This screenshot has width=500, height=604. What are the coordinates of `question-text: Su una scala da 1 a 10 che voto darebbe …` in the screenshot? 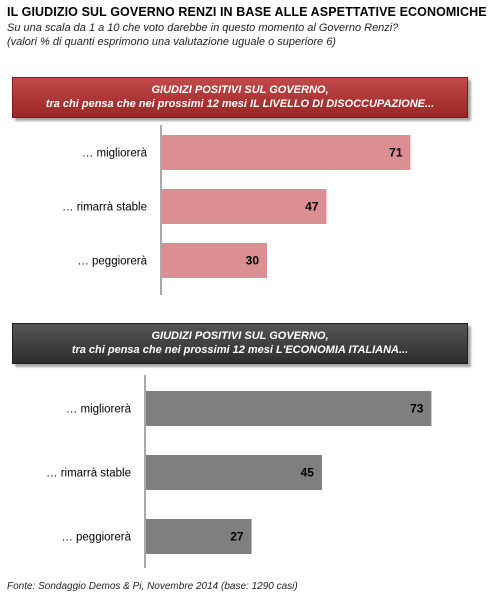 It's located at (203, 28).